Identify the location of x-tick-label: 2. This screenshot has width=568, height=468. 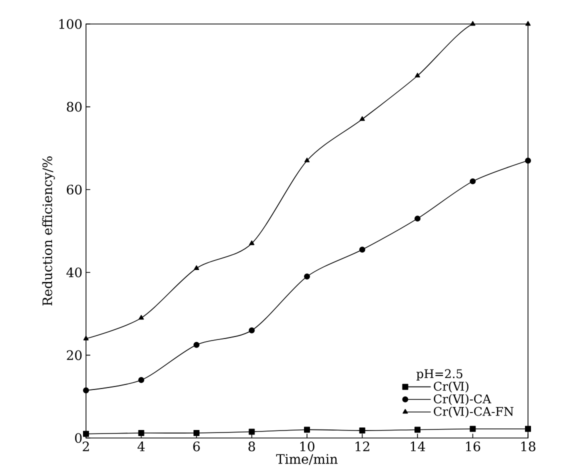
(85, 446).